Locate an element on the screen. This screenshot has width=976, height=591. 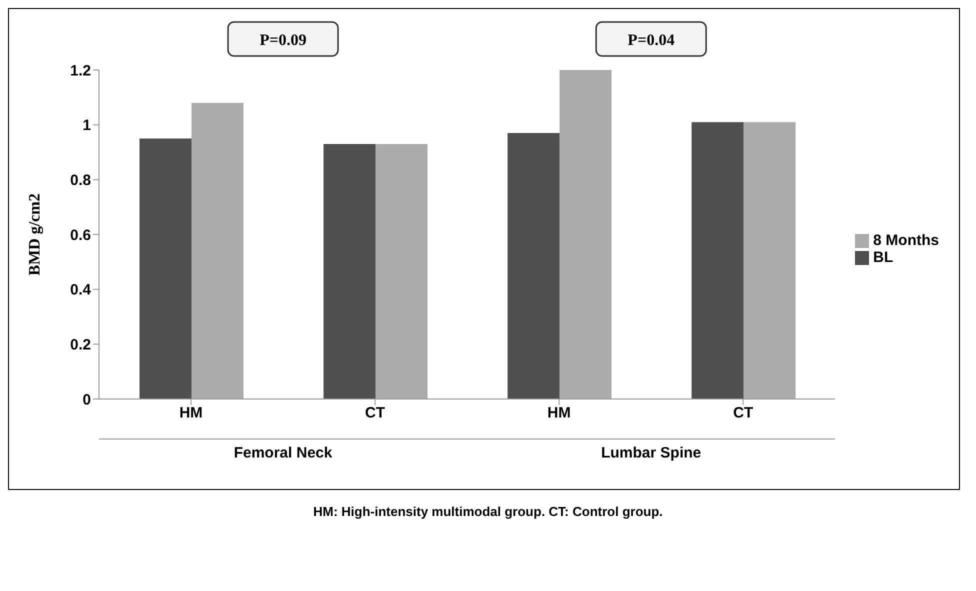
y-tick-label: 0.4 is located at coordinates (81, 290).